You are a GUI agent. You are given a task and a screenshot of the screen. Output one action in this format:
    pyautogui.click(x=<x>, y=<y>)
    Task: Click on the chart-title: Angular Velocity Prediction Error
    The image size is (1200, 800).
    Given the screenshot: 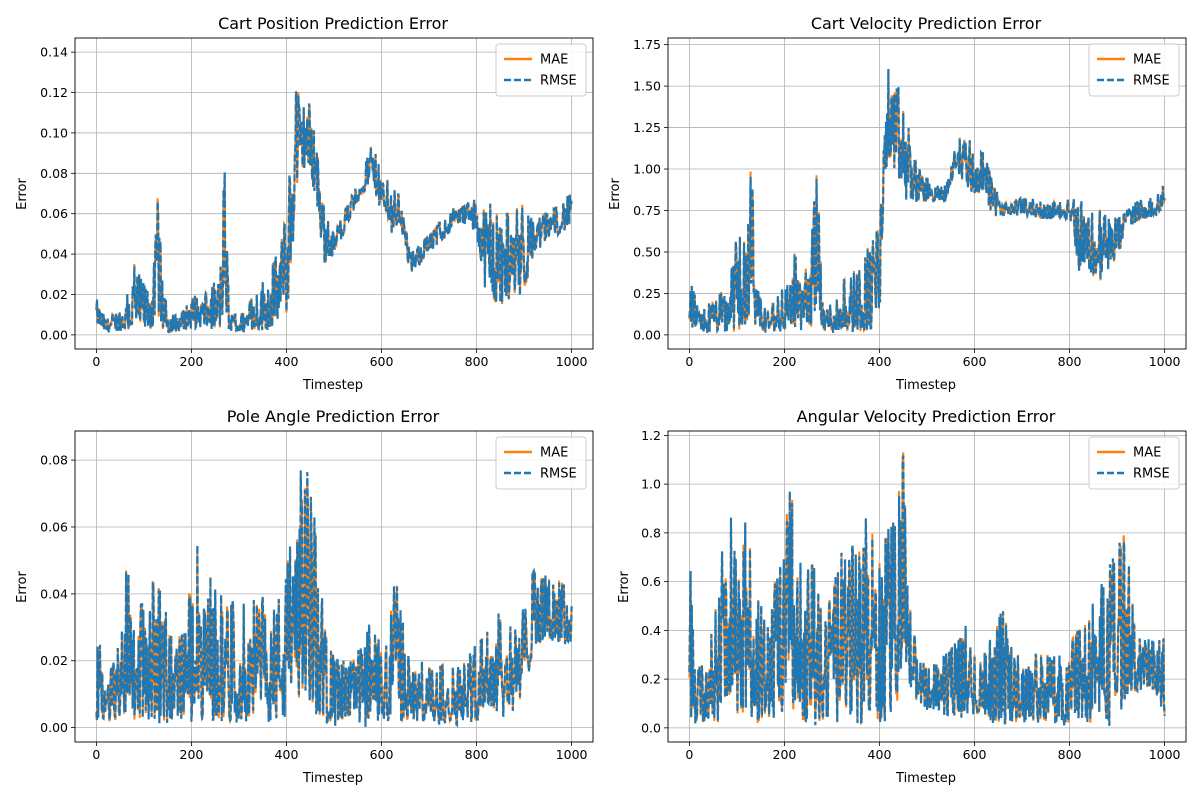 What is the action you would take?
    pyautogui.click(x=926, y=416)
    